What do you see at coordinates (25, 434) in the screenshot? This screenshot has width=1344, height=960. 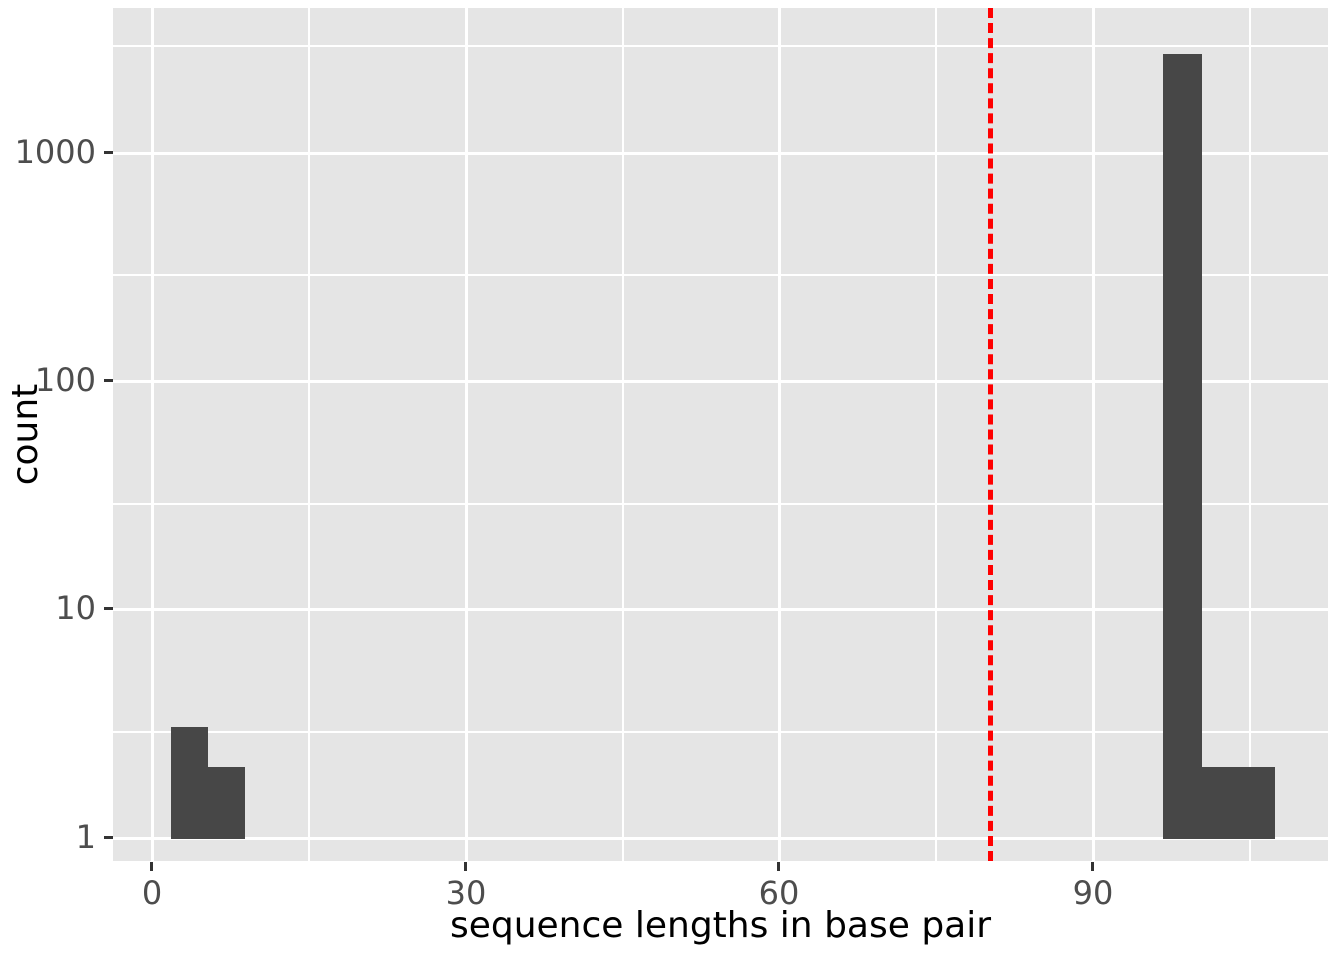 I see `y-axis-title: count` at bounding box center [25, 434].